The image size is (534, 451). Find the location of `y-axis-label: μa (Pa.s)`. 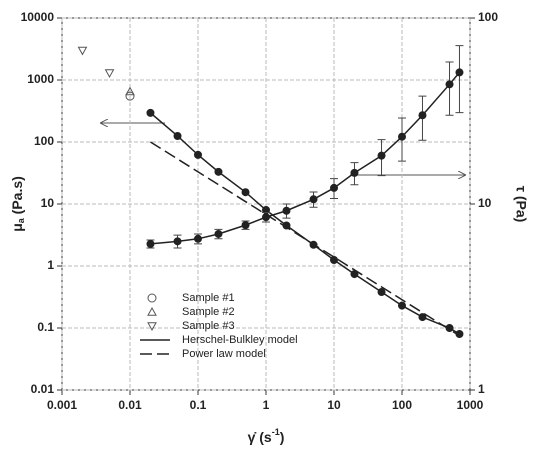

y-axis-label: μa (Pa.s) is located at coordinates (18, 204).